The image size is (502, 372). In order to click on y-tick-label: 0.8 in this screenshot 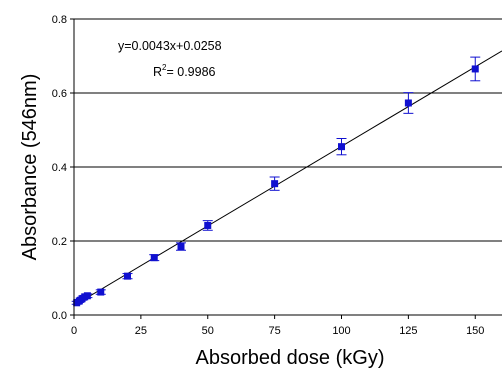, I will do `click(59, 20)`.